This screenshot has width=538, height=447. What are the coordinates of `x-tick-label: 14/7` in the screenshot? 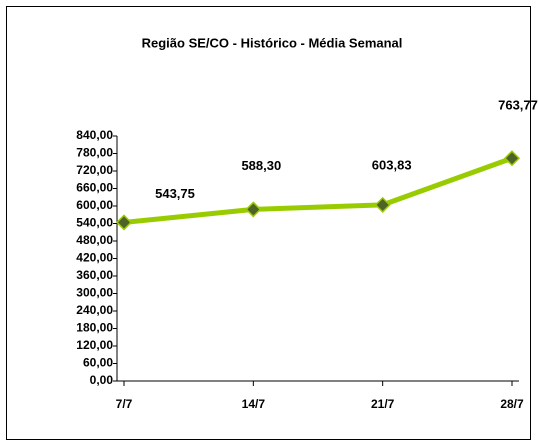 It's located at (254, 404).